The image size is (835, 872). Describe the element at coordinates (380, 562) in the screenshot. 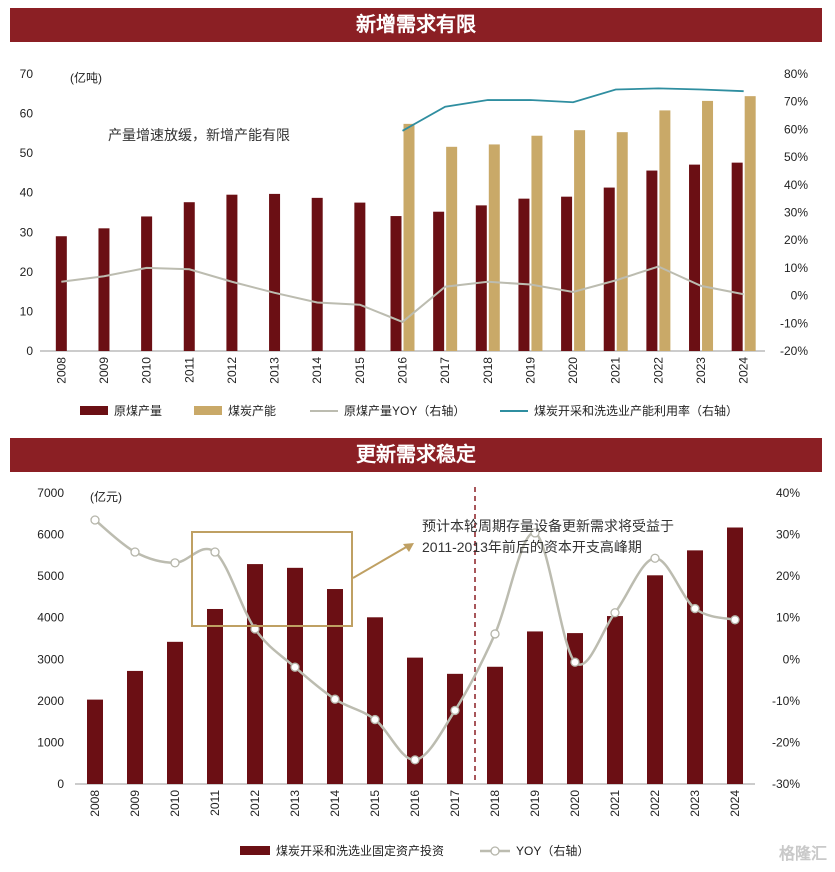

I see `annotation-arrow-line` at that location.